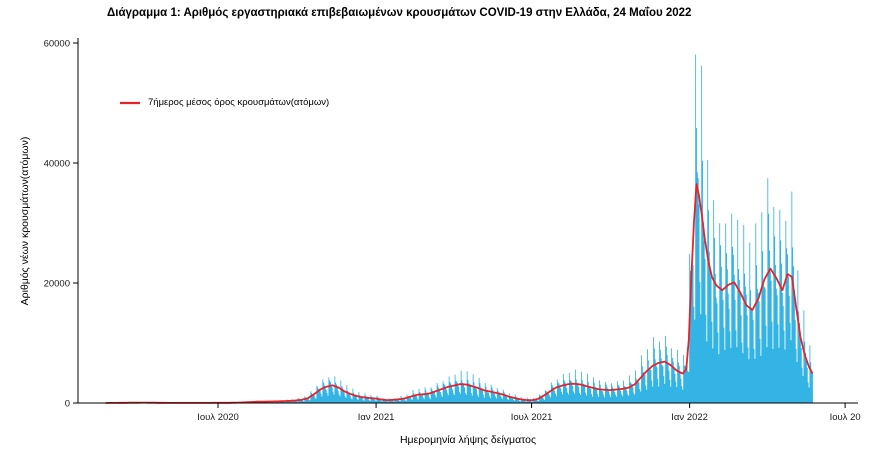 The image size is (880, 470). Describe the element at coordinates (218, 417) in the screenshot. I see `x-tick-label: Ιουλ 2020` at that location.